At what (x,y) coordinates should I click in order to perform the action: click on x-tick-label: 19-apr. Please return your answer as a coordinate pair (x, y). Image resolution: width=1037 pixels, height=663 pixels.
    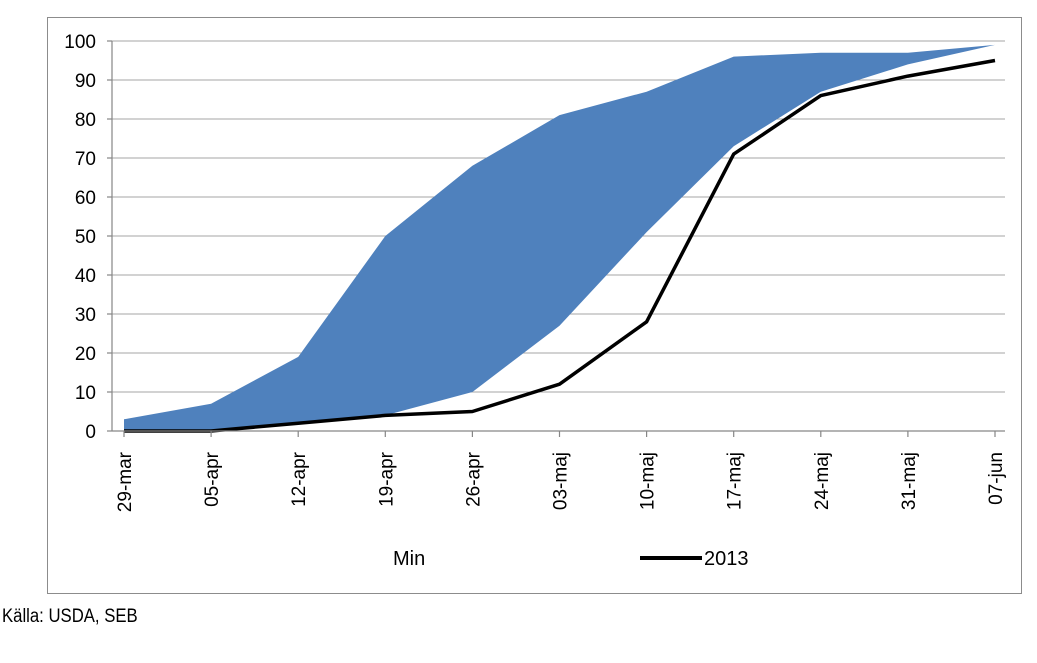
    Looking at the image, I should click on (386, 479).